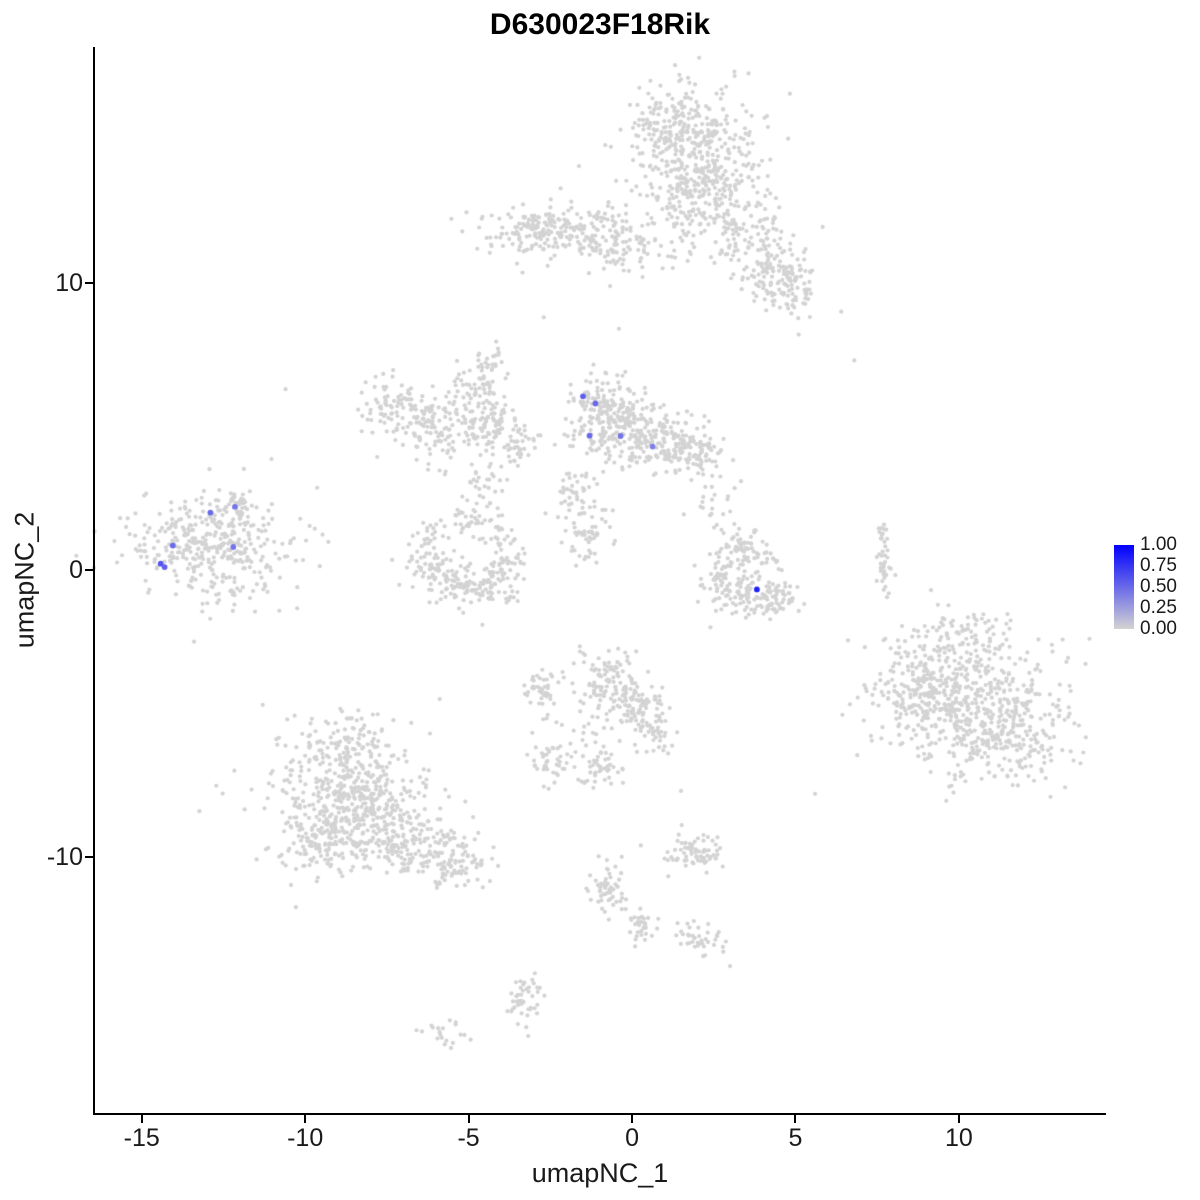  I want to click on x-tick-label: -10, so click(305, 1138).